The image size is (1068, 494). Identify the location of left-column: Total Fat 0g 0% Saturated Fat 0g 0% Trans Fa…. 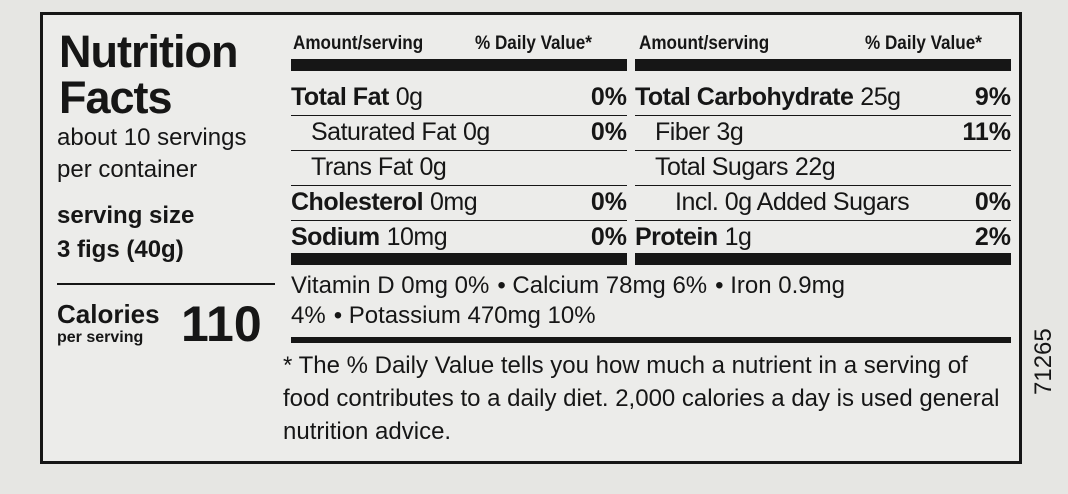
(459, 168).